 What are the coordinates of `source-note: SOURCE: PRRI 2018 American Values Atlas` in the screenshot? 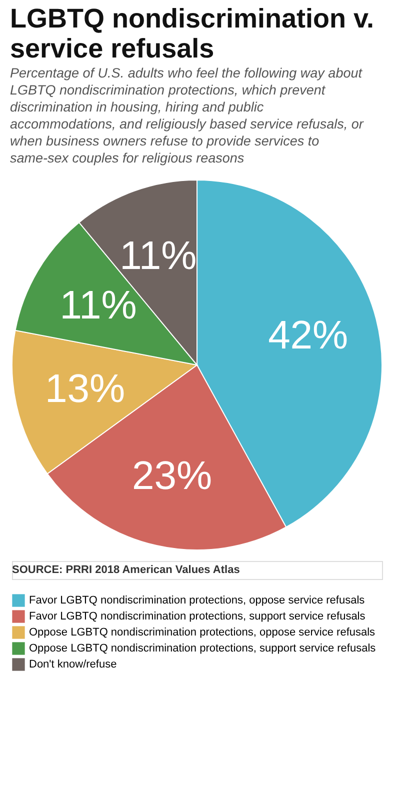 It's located at (126, 570).